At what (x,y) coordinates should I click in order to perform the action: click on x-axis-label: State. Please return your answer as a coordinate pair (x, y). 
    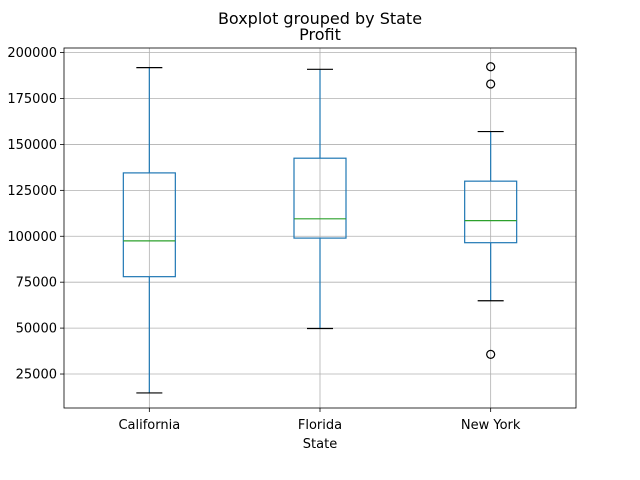
    Looking at the image, I should click on (320, 444).